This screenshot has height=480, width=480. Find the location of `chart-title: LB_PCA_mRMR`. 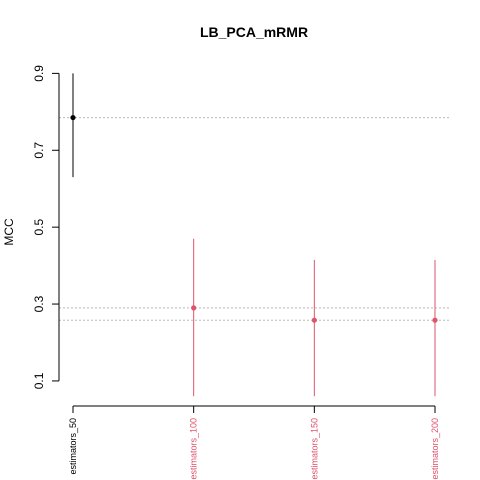

chart-title: LB_PCA_mRMR is located at coordinates (254, 32).